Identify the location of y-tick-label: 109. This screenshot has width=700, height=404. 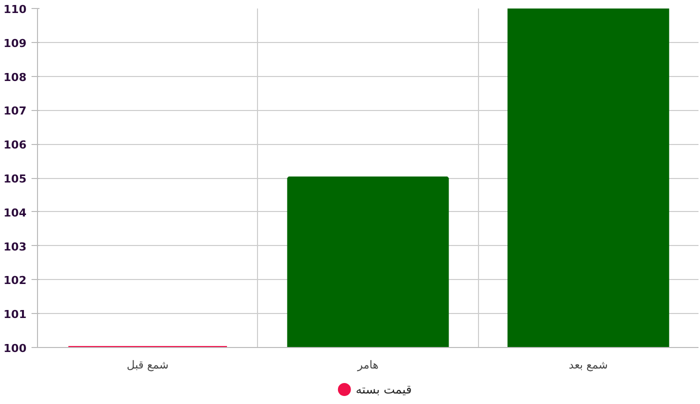
(15, 43).